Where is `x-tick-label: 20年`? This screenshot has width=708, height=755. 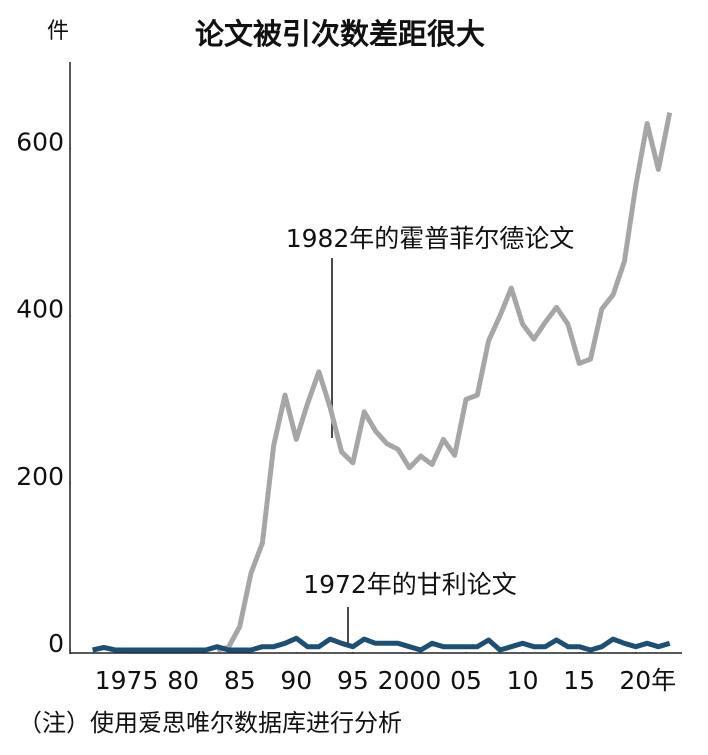
x-tick-label: 20年 is located at coordinates (647, 680).